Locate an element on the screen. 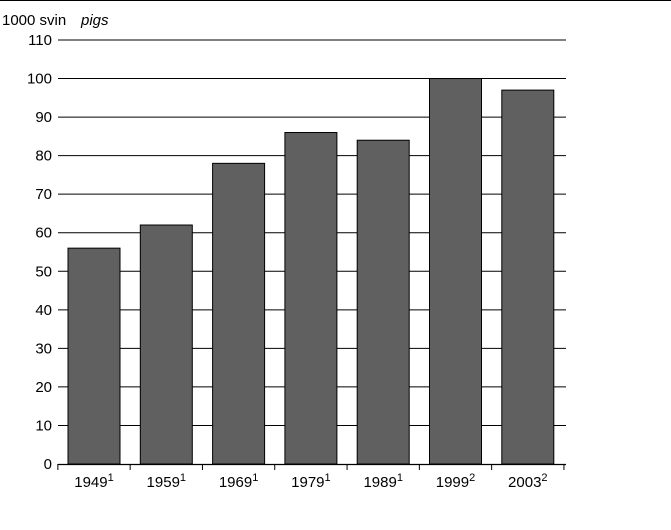  x-tick-label: 19992 is located at coordinates (456, 481).